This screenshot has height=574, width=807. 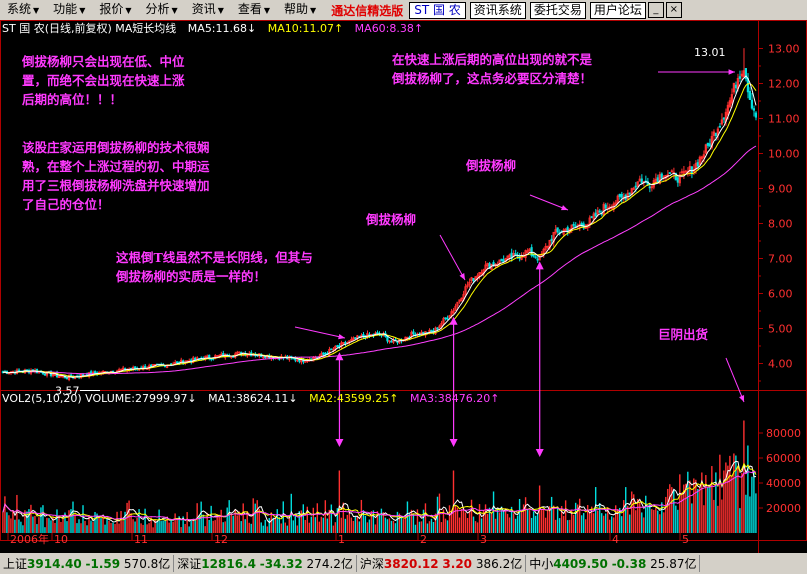 What do you see at coordinates (379, 492) in the screenshot?
I see `vol-ma1-line` at bounding box center [379, 492].